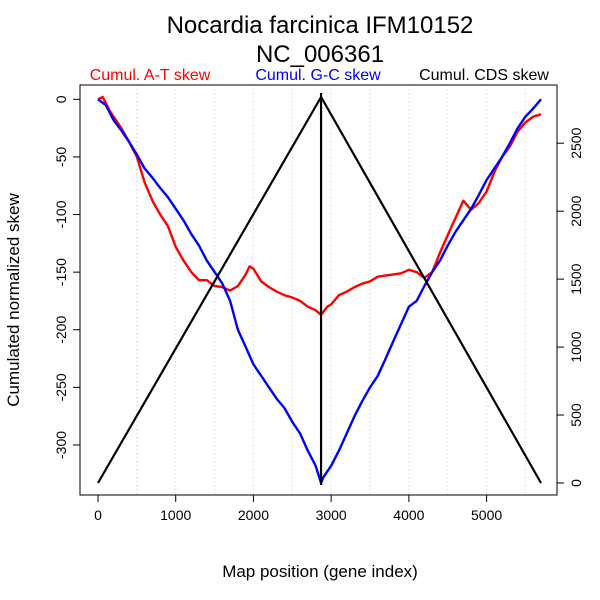 Image resolution: width=600 pixels, height=600 pixels. What do you see at coordinates (320, 25) in the screenshot?
I see `chart-title: Nocardia farcinica IFM10152` at bounding box center [320, 25].